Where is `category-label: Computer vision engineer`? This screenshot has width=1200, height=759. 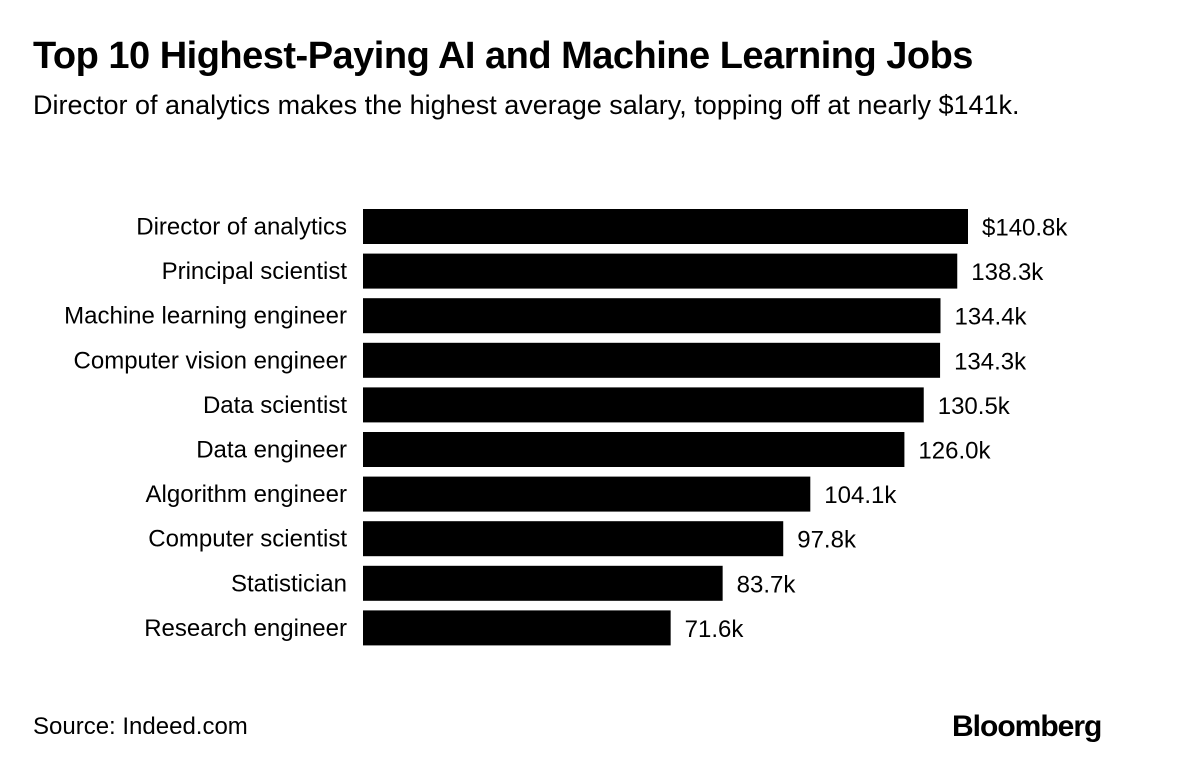
category-label: Computer vision engineer is located at coordinates (210, 360).